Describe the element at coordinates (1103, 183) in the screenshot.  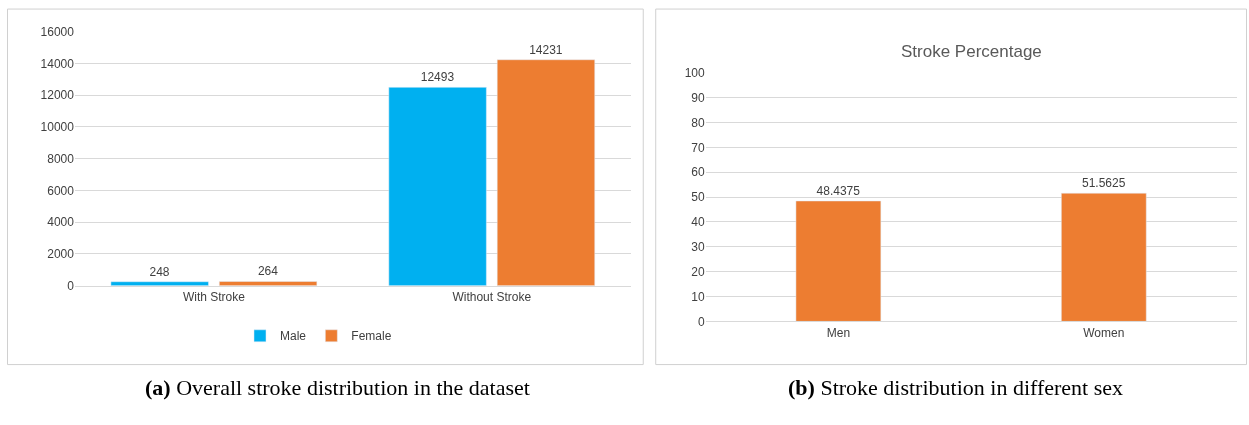
I see `data-label: 51.5625` at that location.